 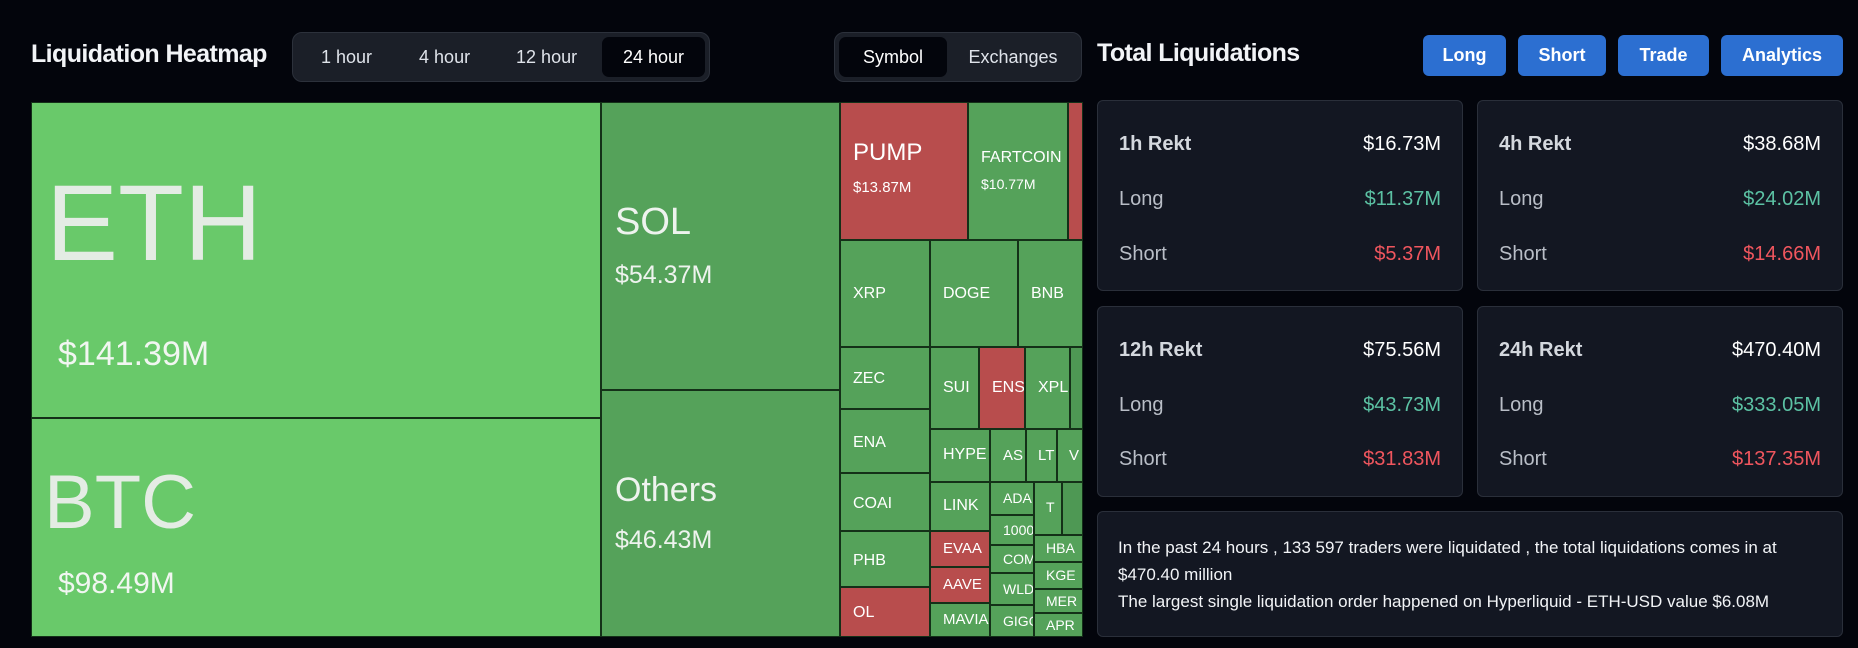 I want to click on view-option-symbol: Symbol, so click(x=893, y=57).